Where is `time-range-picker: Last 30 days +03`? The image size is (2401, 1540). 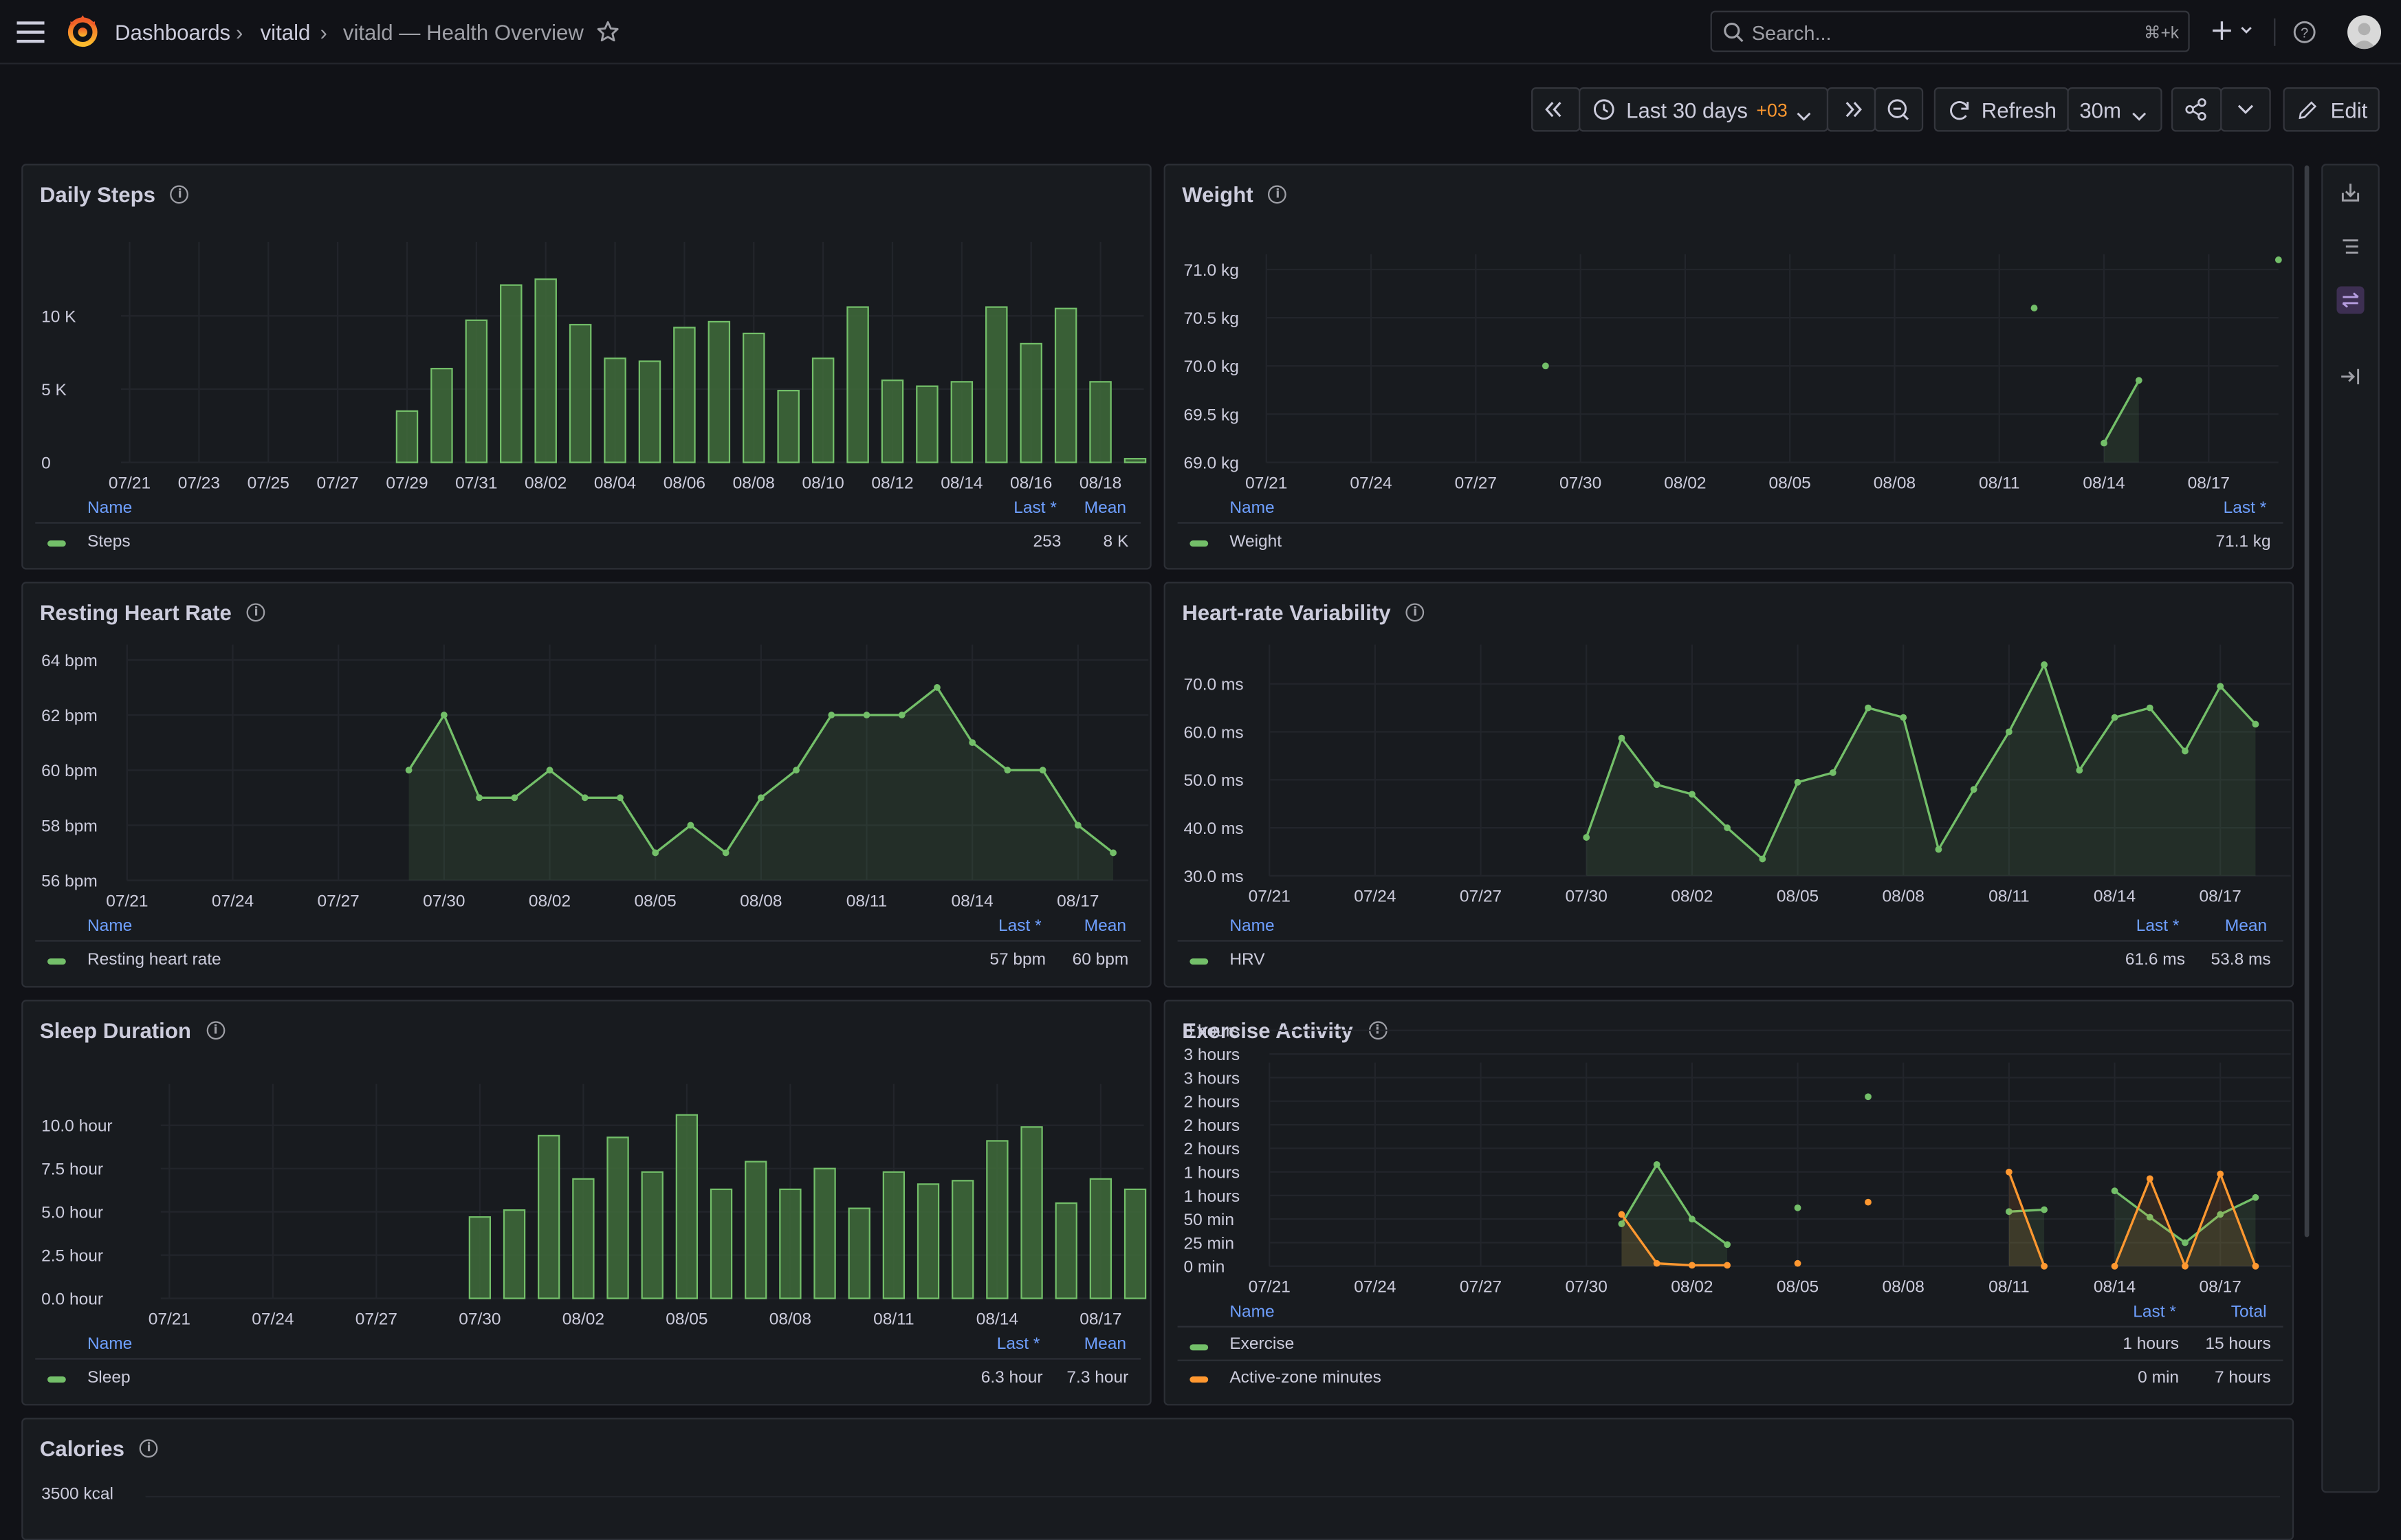 time-range-picker: Last 30 days +03 is located at coordinates (1704, 109).